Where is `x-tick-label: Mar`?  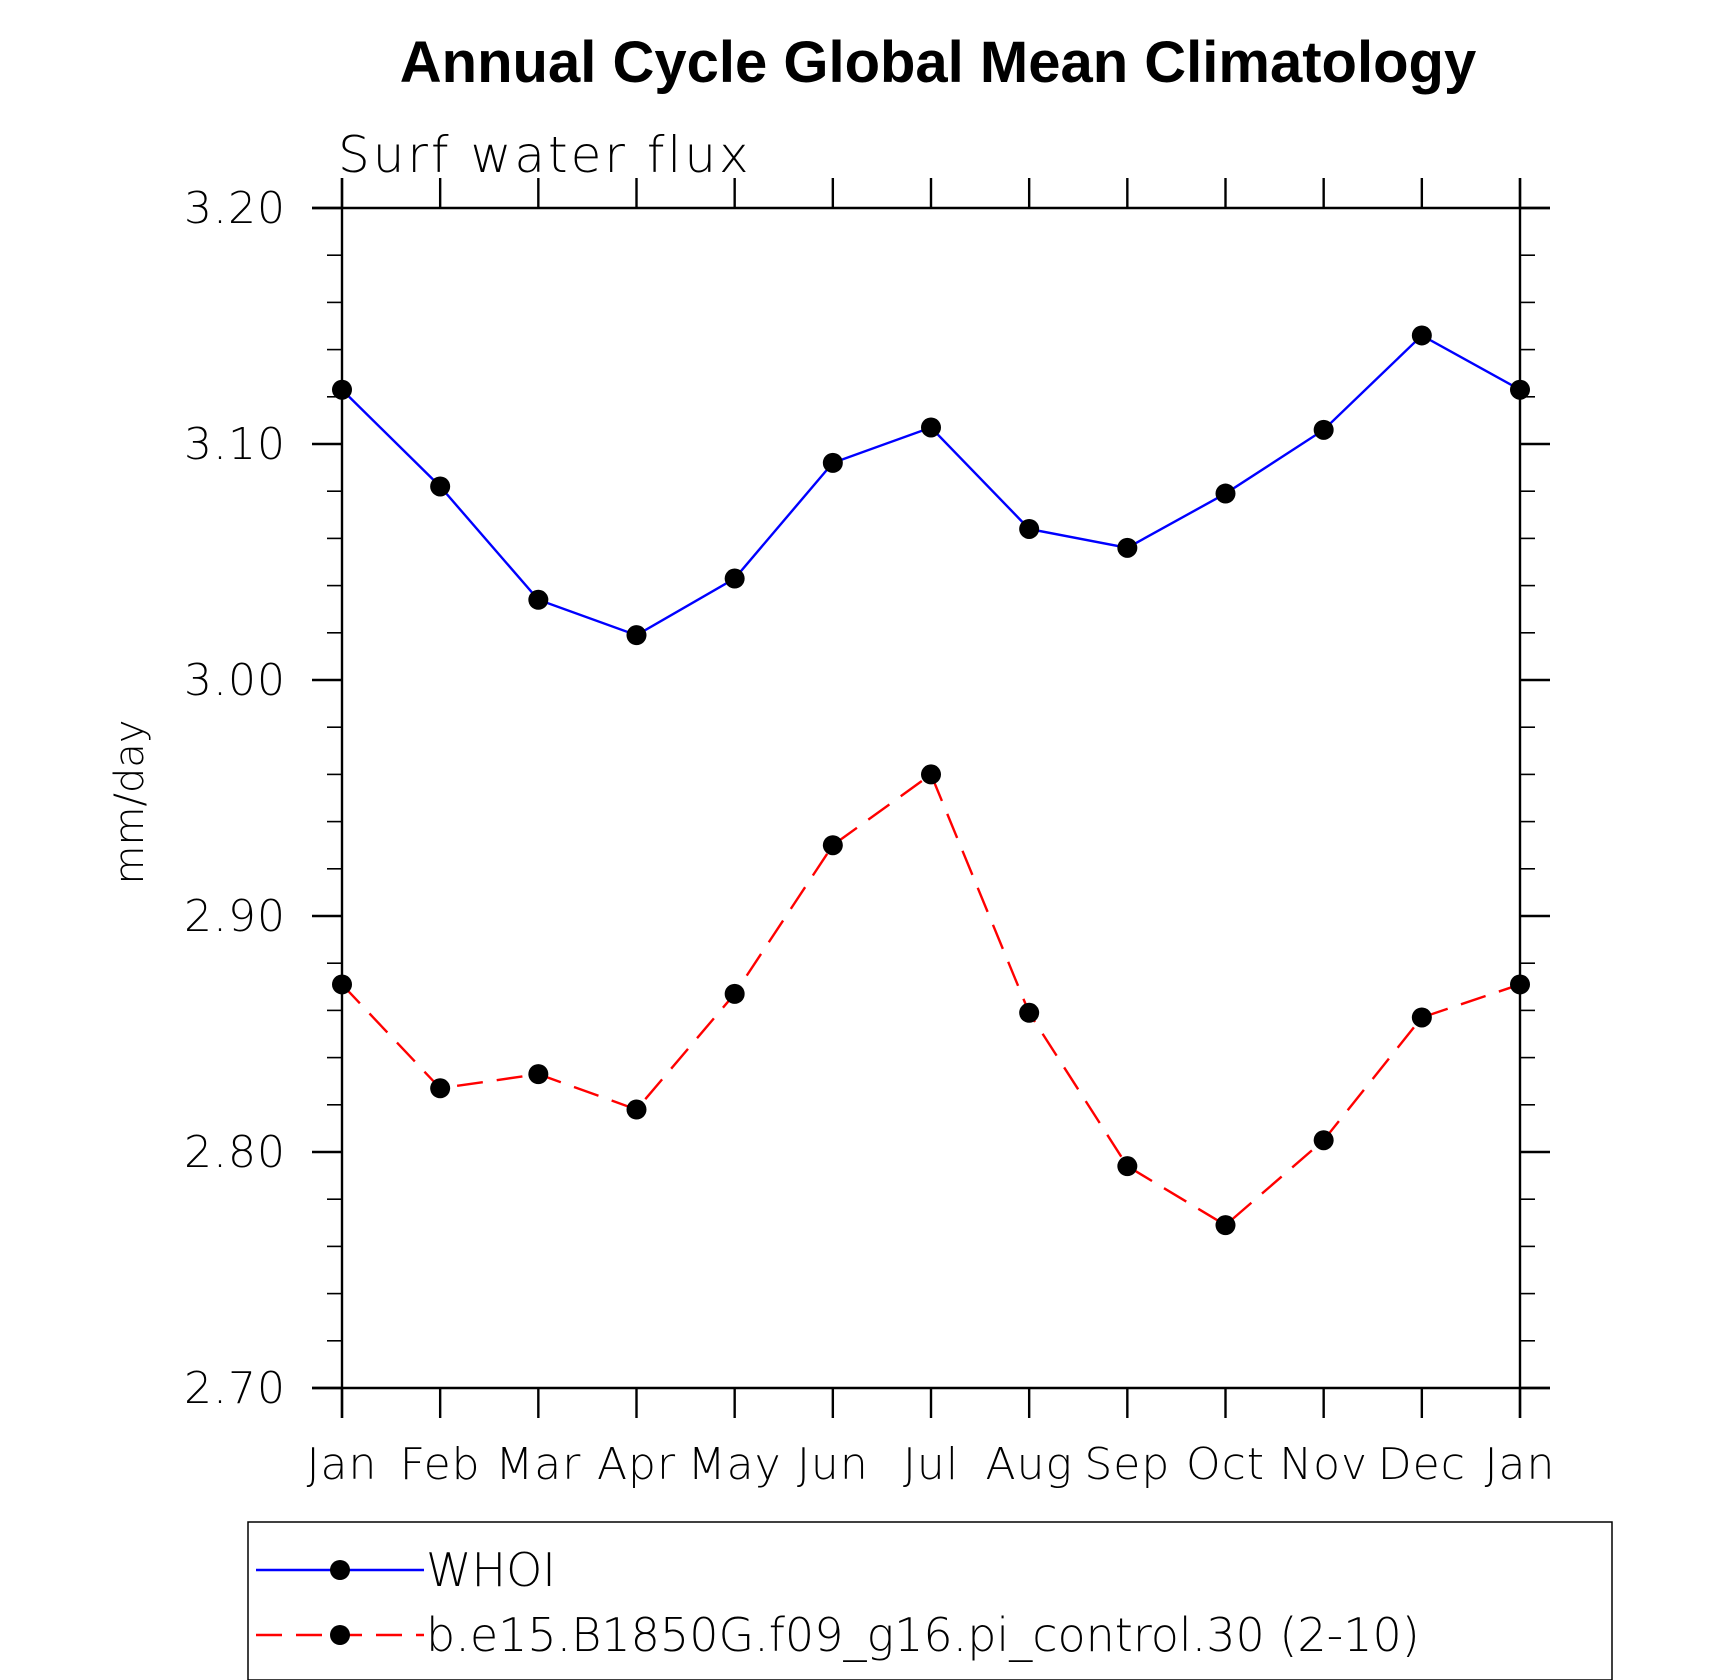 x-tick-label: Mar is located at coordinates (538, 1464).